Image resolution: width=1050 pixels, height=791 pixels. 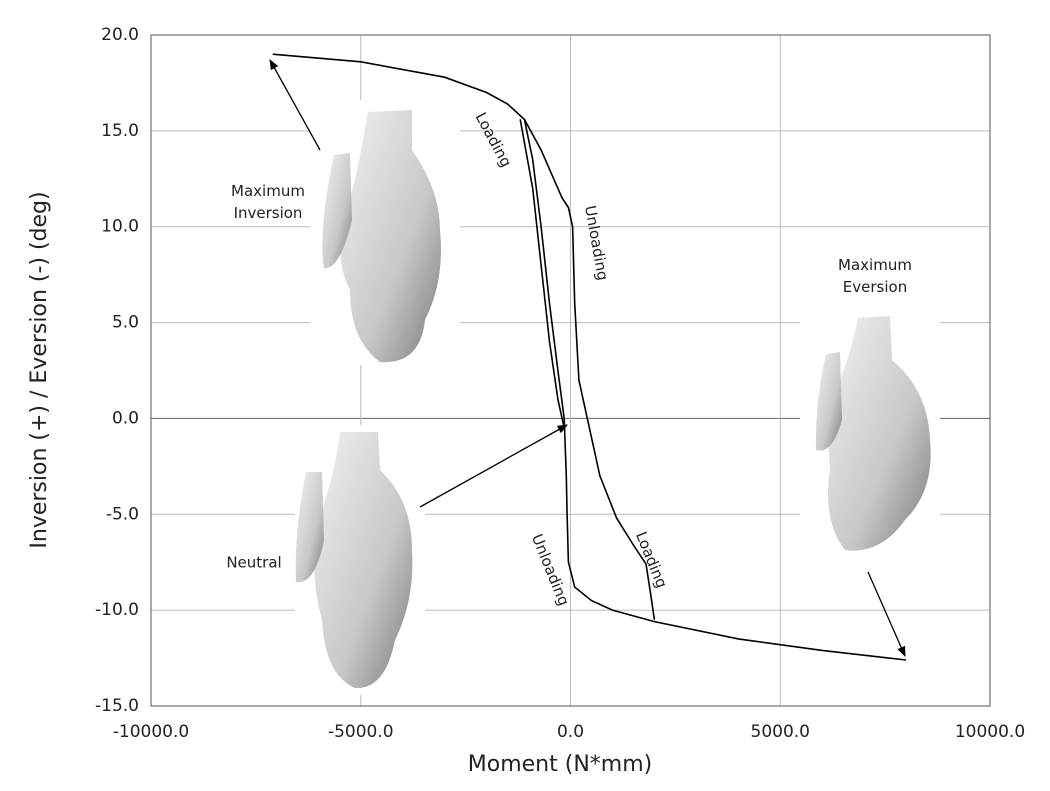 What do you see at coordinates (125, 418) in the screenshot?
I see `y-tick-label: 0.0` at bounding box center [125, 418].